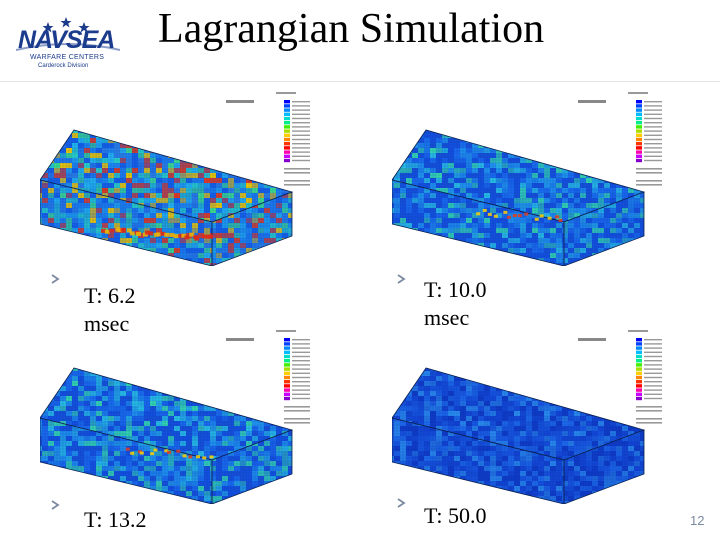 The image size is (720, 540). What do you see at coordinates (455, 515) in the screenshot?
I see `caption-time: T: 50.0` at bounding box center [455, 515].